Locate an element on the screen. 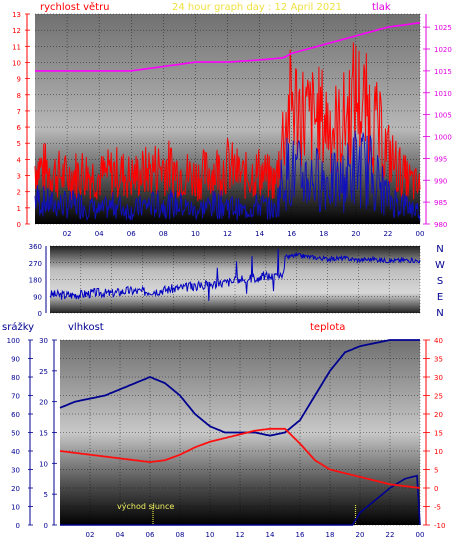  pressure-tick-label: 1025 is located at coordinates (443, 28).